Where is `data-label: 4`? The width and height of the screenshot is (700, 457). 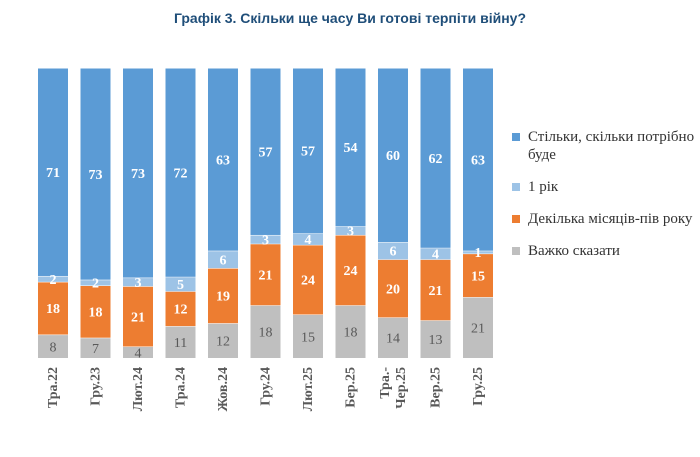
data-label: 4 is located at coordinates (435, 255).